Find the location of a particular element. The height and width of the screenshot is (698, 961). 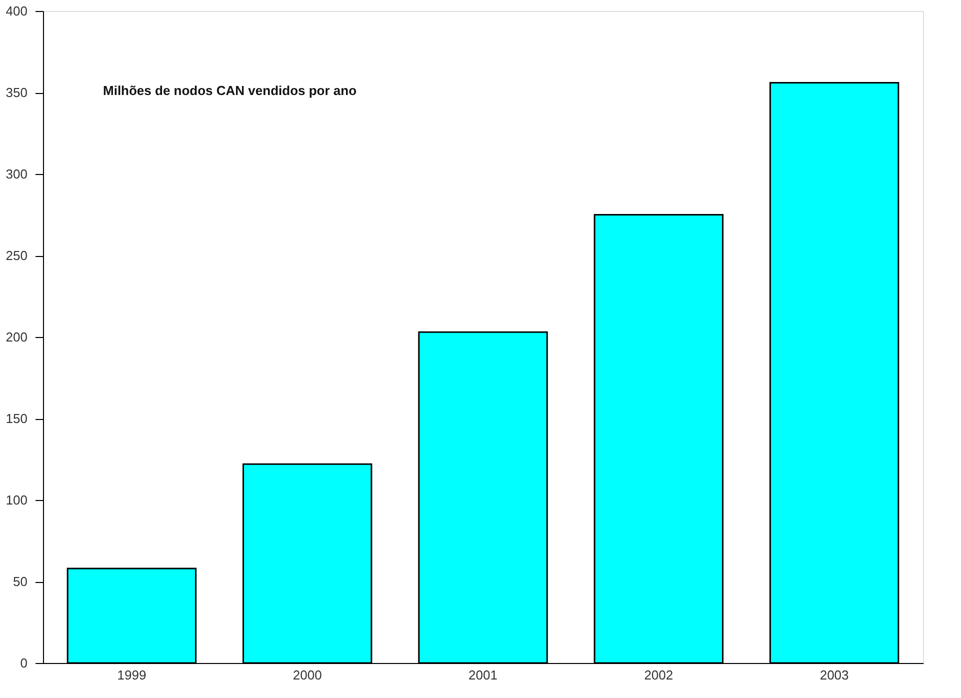

y-tick-label: 100 is located at coordinates (17, 500).